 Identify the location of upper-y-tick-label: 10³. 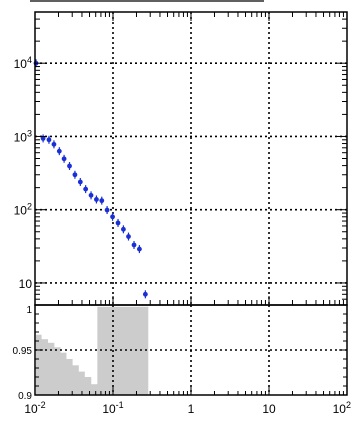
(23, 136).